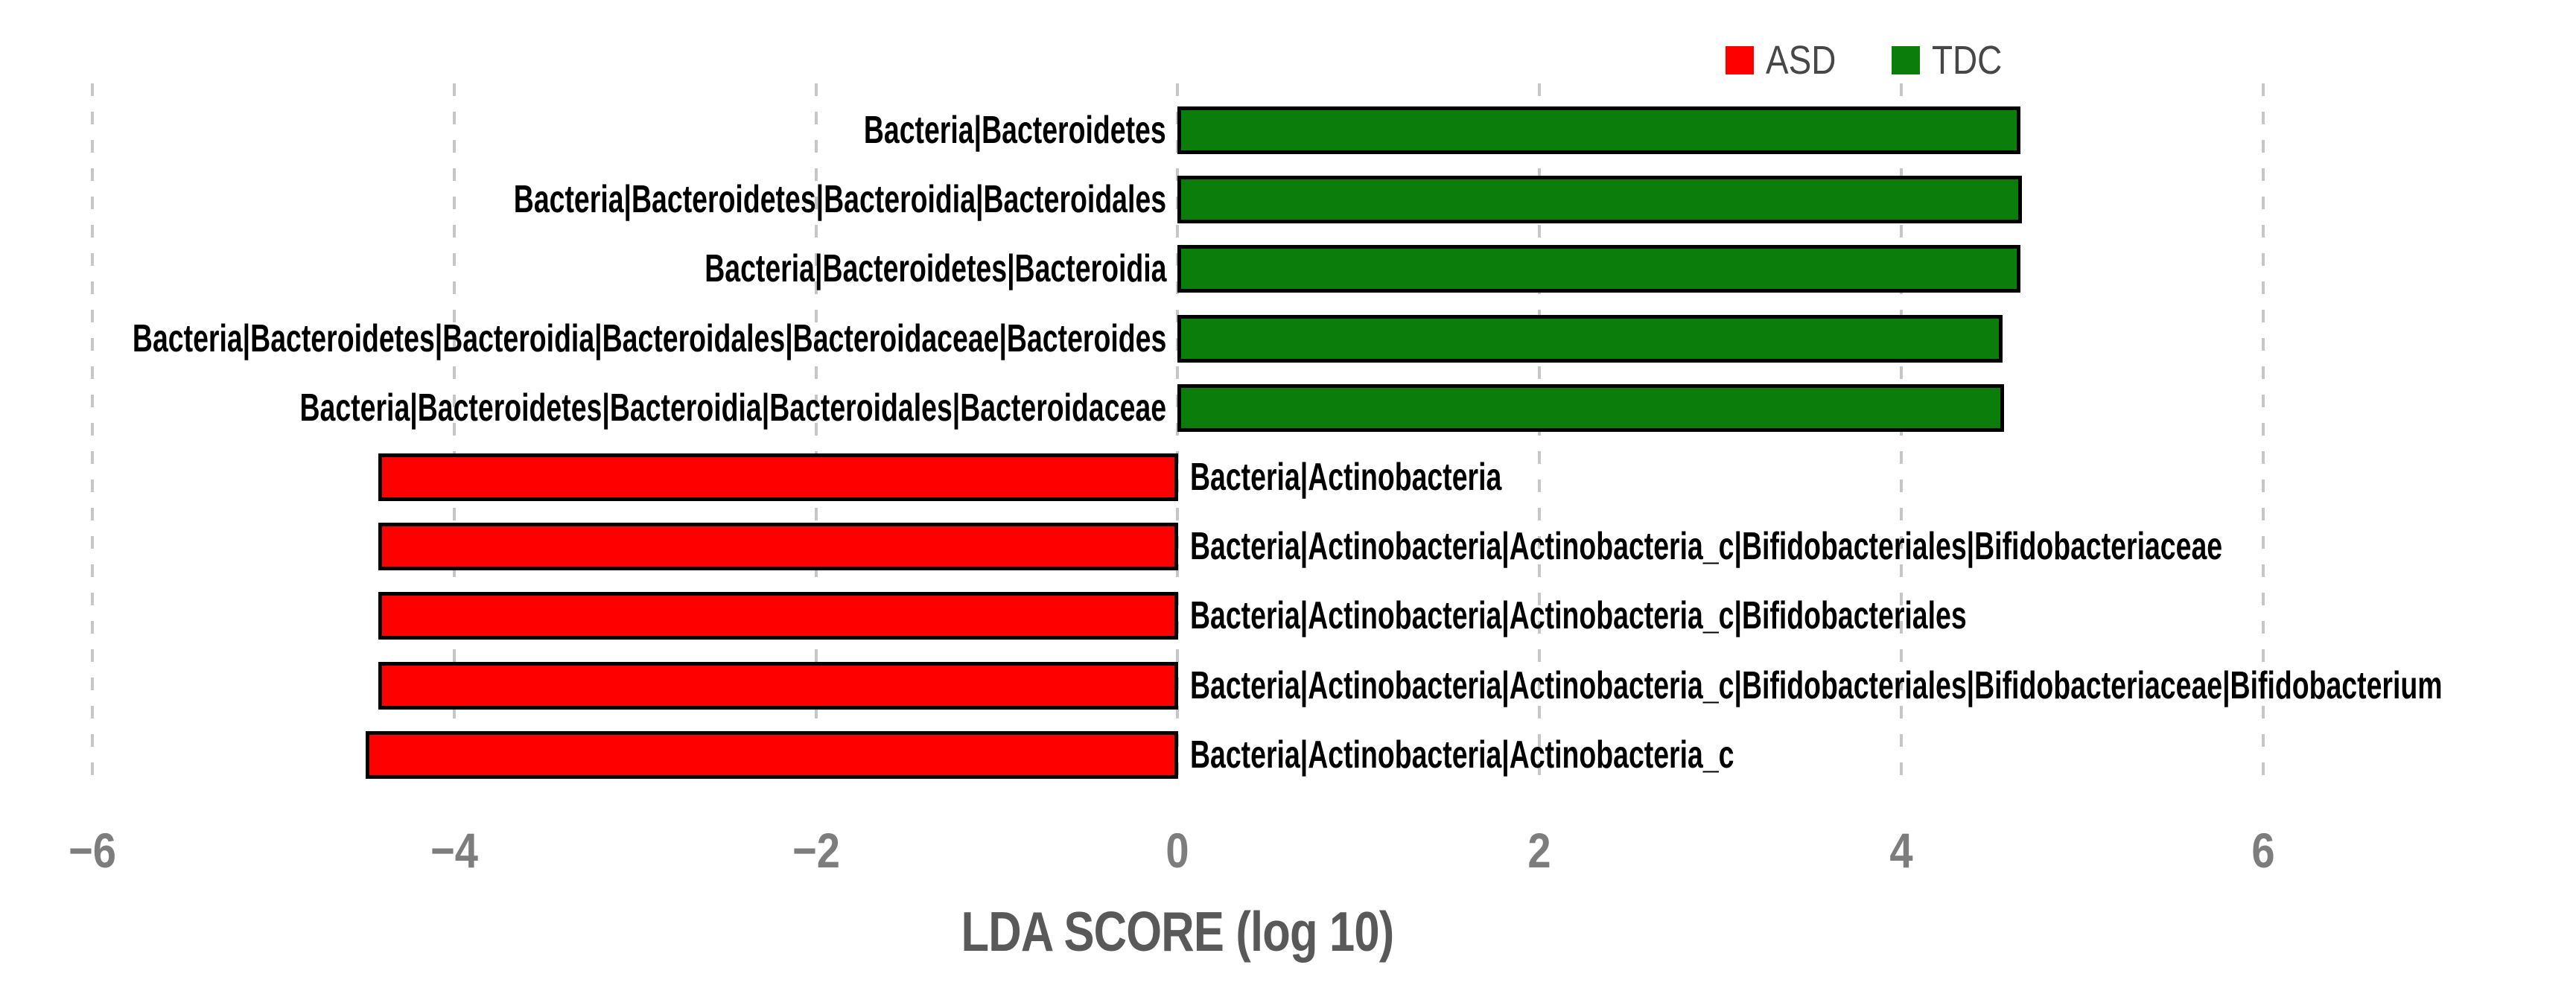 The image size is (2576, 991). Describe the element at coordinates (92, 436) in the screenshot. I see `gridline-x-−6` at that location.